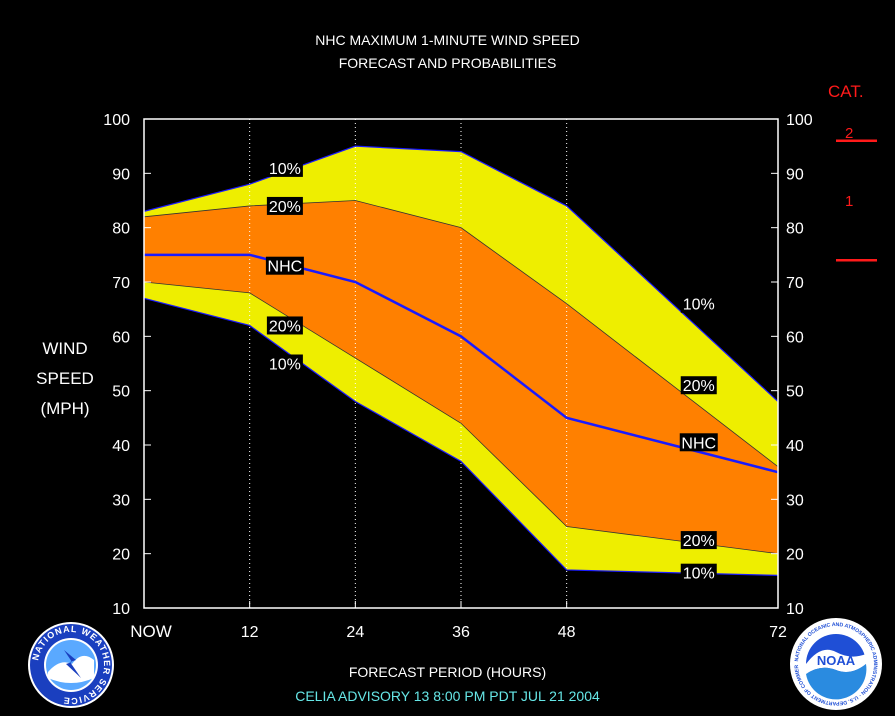  What do you see at coordinates (799, 120) in the screenshot?
I see `y-tick-label-right: 100` at bounding box center [799, 120].